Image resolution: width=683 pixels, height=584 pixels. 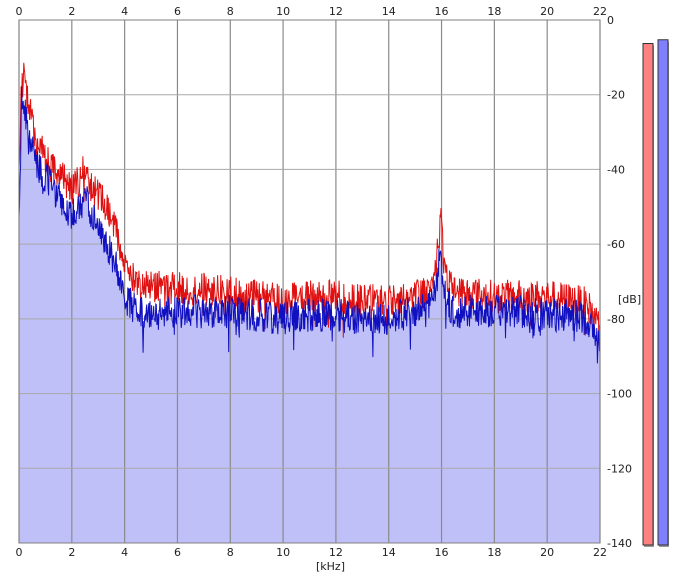 I want to click on x-tick-label-top: 16, so click(x=442, y=11).